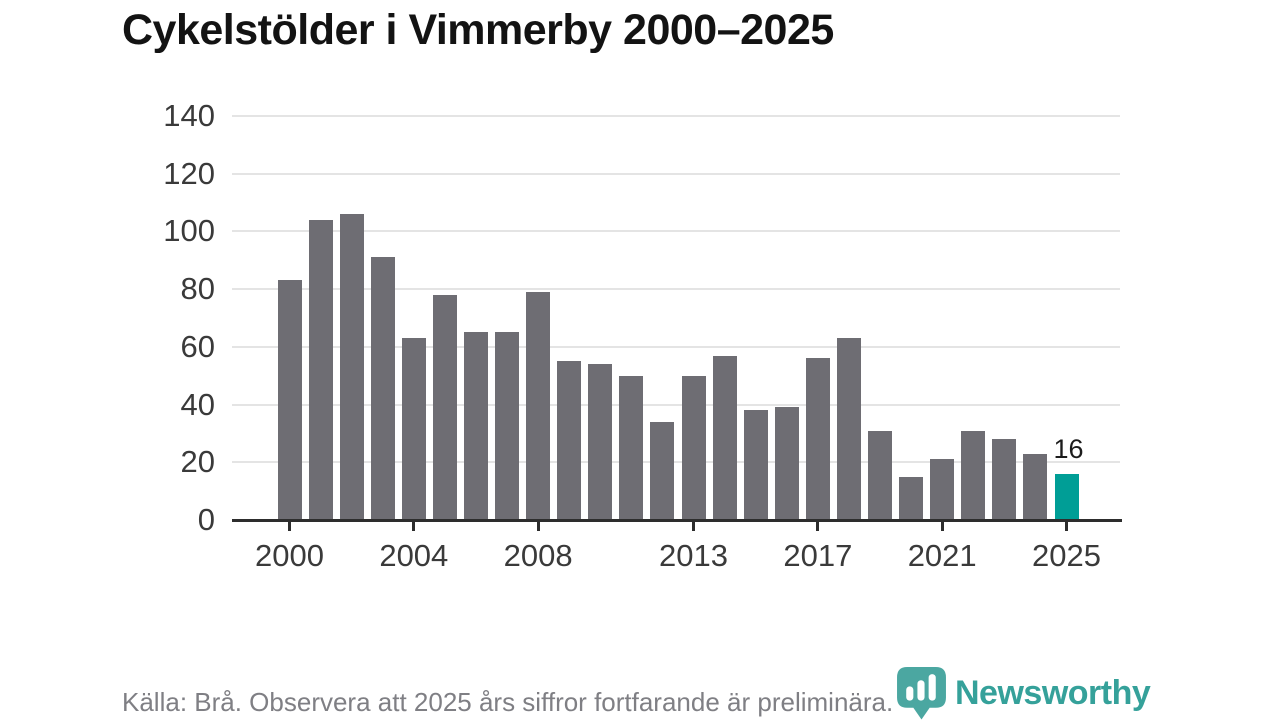  Describe the element at coordinates (414, 526) in the screenshot. I see `x-axis-tick-2004` at that location.